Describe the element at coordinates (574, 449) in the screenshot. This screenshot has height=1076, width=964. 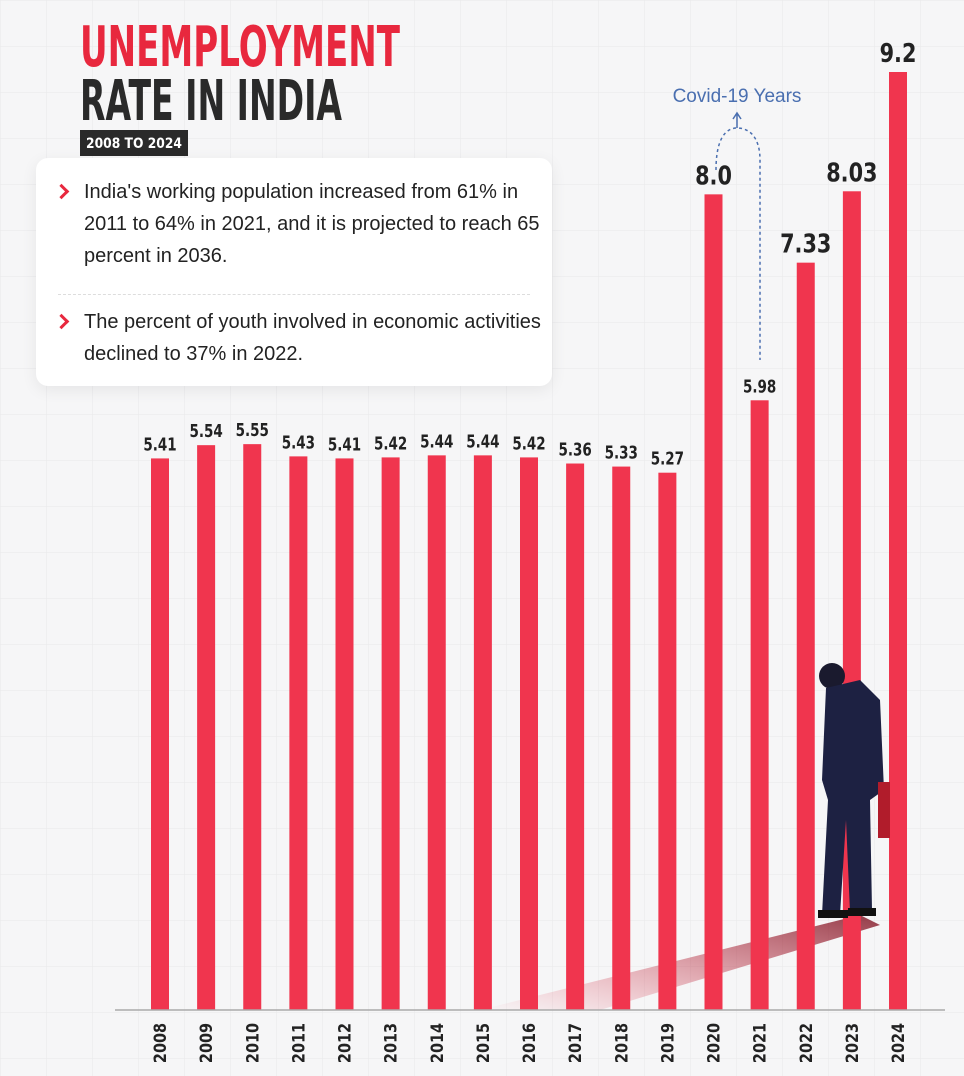
I see `value-label: 5.36` at that location.